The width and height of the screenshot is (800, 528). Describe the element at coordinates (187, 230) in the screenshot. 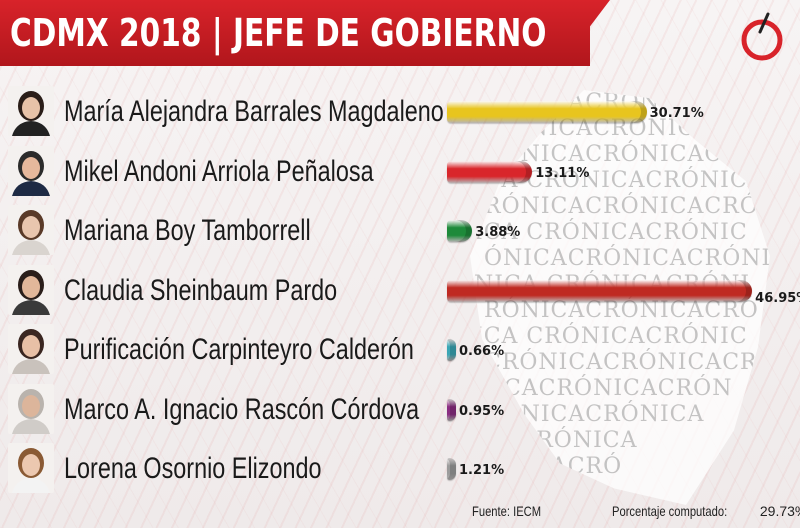

I see `candidate-name: Mariana Boy Tamborrell` at that location.